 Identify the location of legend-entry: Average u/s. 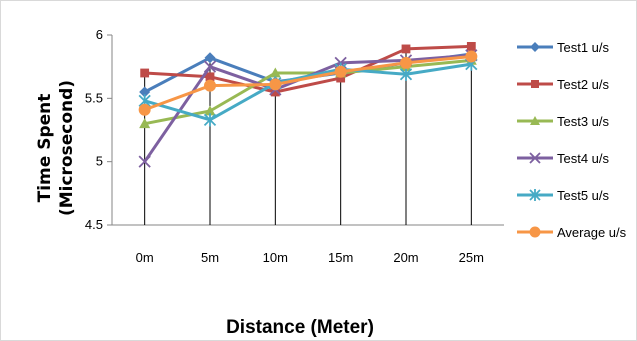
(572, 232).